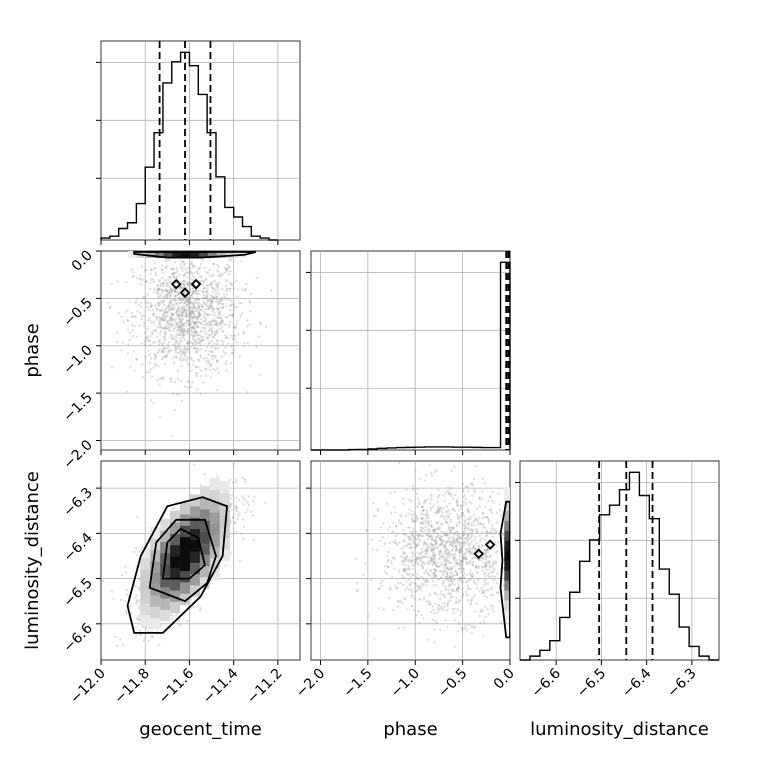 This screenshot has width=760, height=760. I want to click on x-axis-label-geocent_time: geocent_time, so click(200, 729).